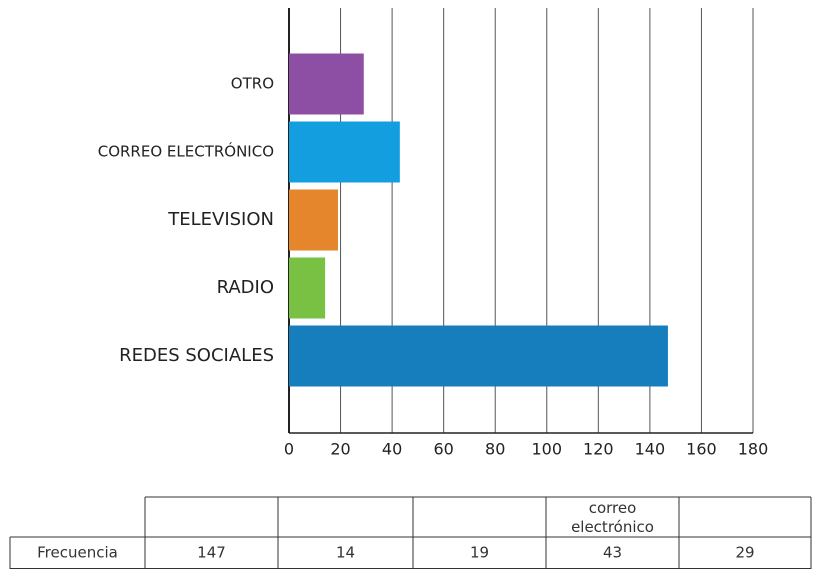  What do you see at coordinates (345, 553) in the screenshot?
I see `table-value: 14` at bounding box center [345, 553].